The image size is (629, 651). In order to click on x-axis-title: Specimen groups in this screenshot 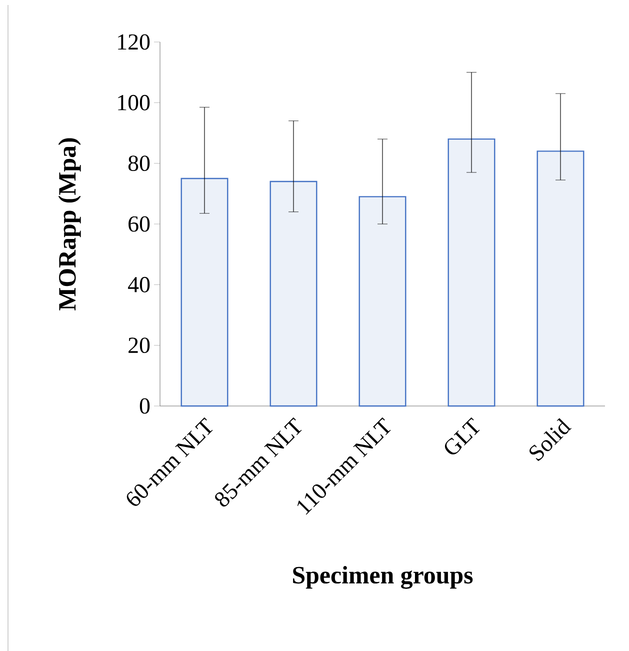, I will do `click(383, 577)`.